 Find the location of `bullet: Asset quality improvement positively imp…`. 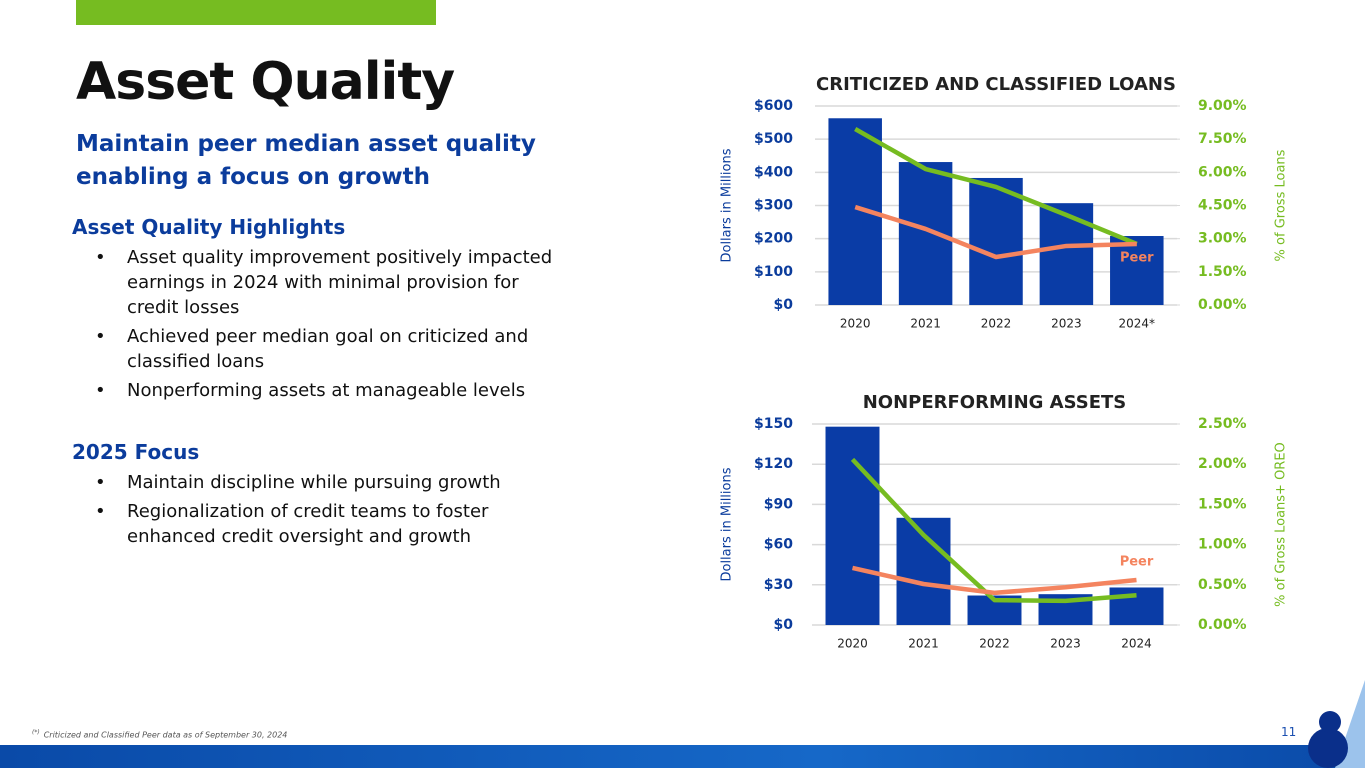

bullet: Asset quality improvement positively imp… is located at coordinates (333, 282).